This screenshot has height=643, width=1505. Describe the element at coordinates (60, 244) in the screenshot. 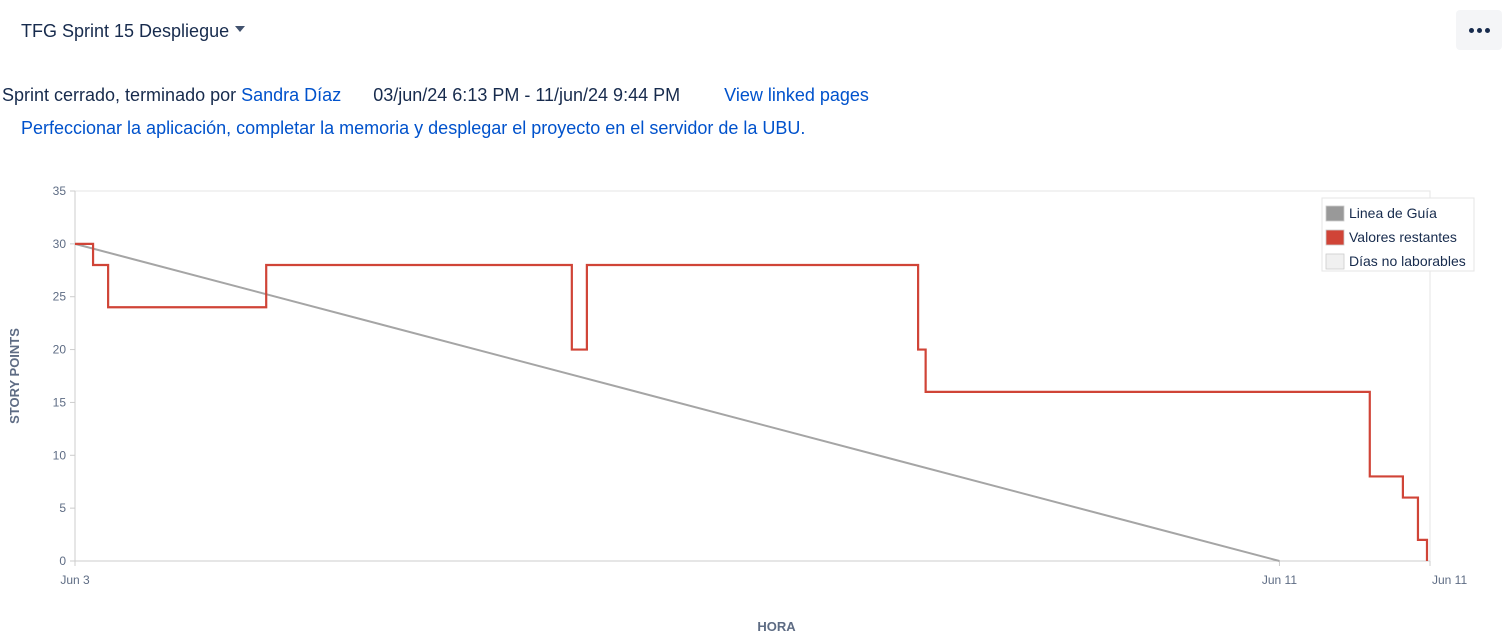

I see `y-tick-label: 30` at that location.